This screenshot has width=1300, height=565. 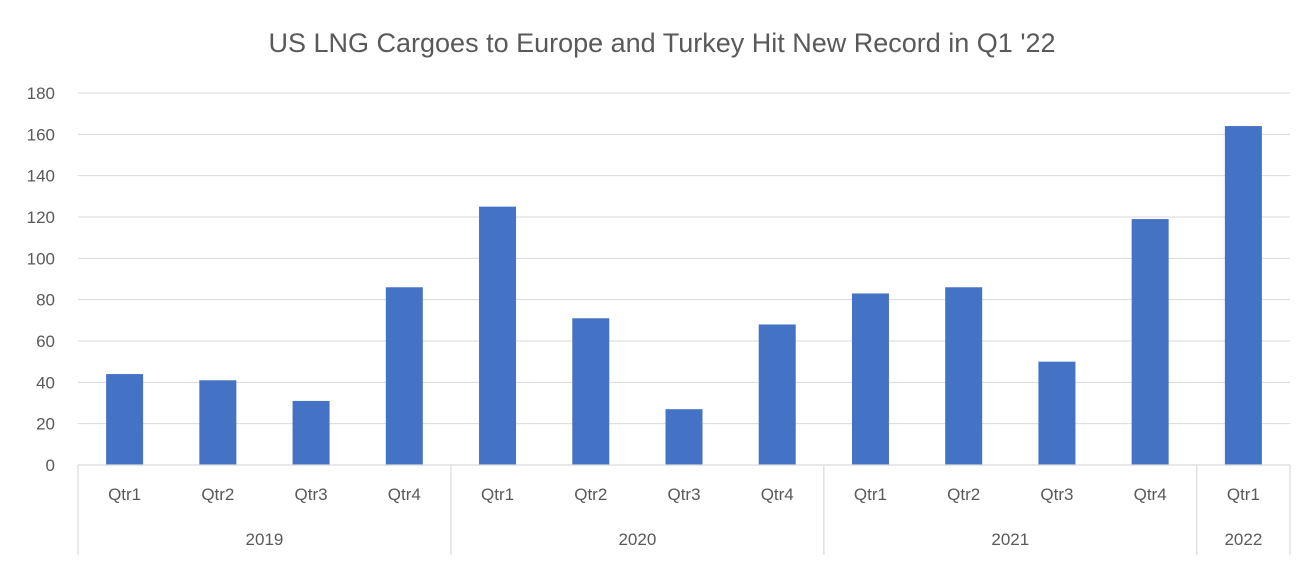 What do you see at coordinates (45, 424) in the screenshot?
I see `y-tick-label: 20` at bounding box center [45, 424].